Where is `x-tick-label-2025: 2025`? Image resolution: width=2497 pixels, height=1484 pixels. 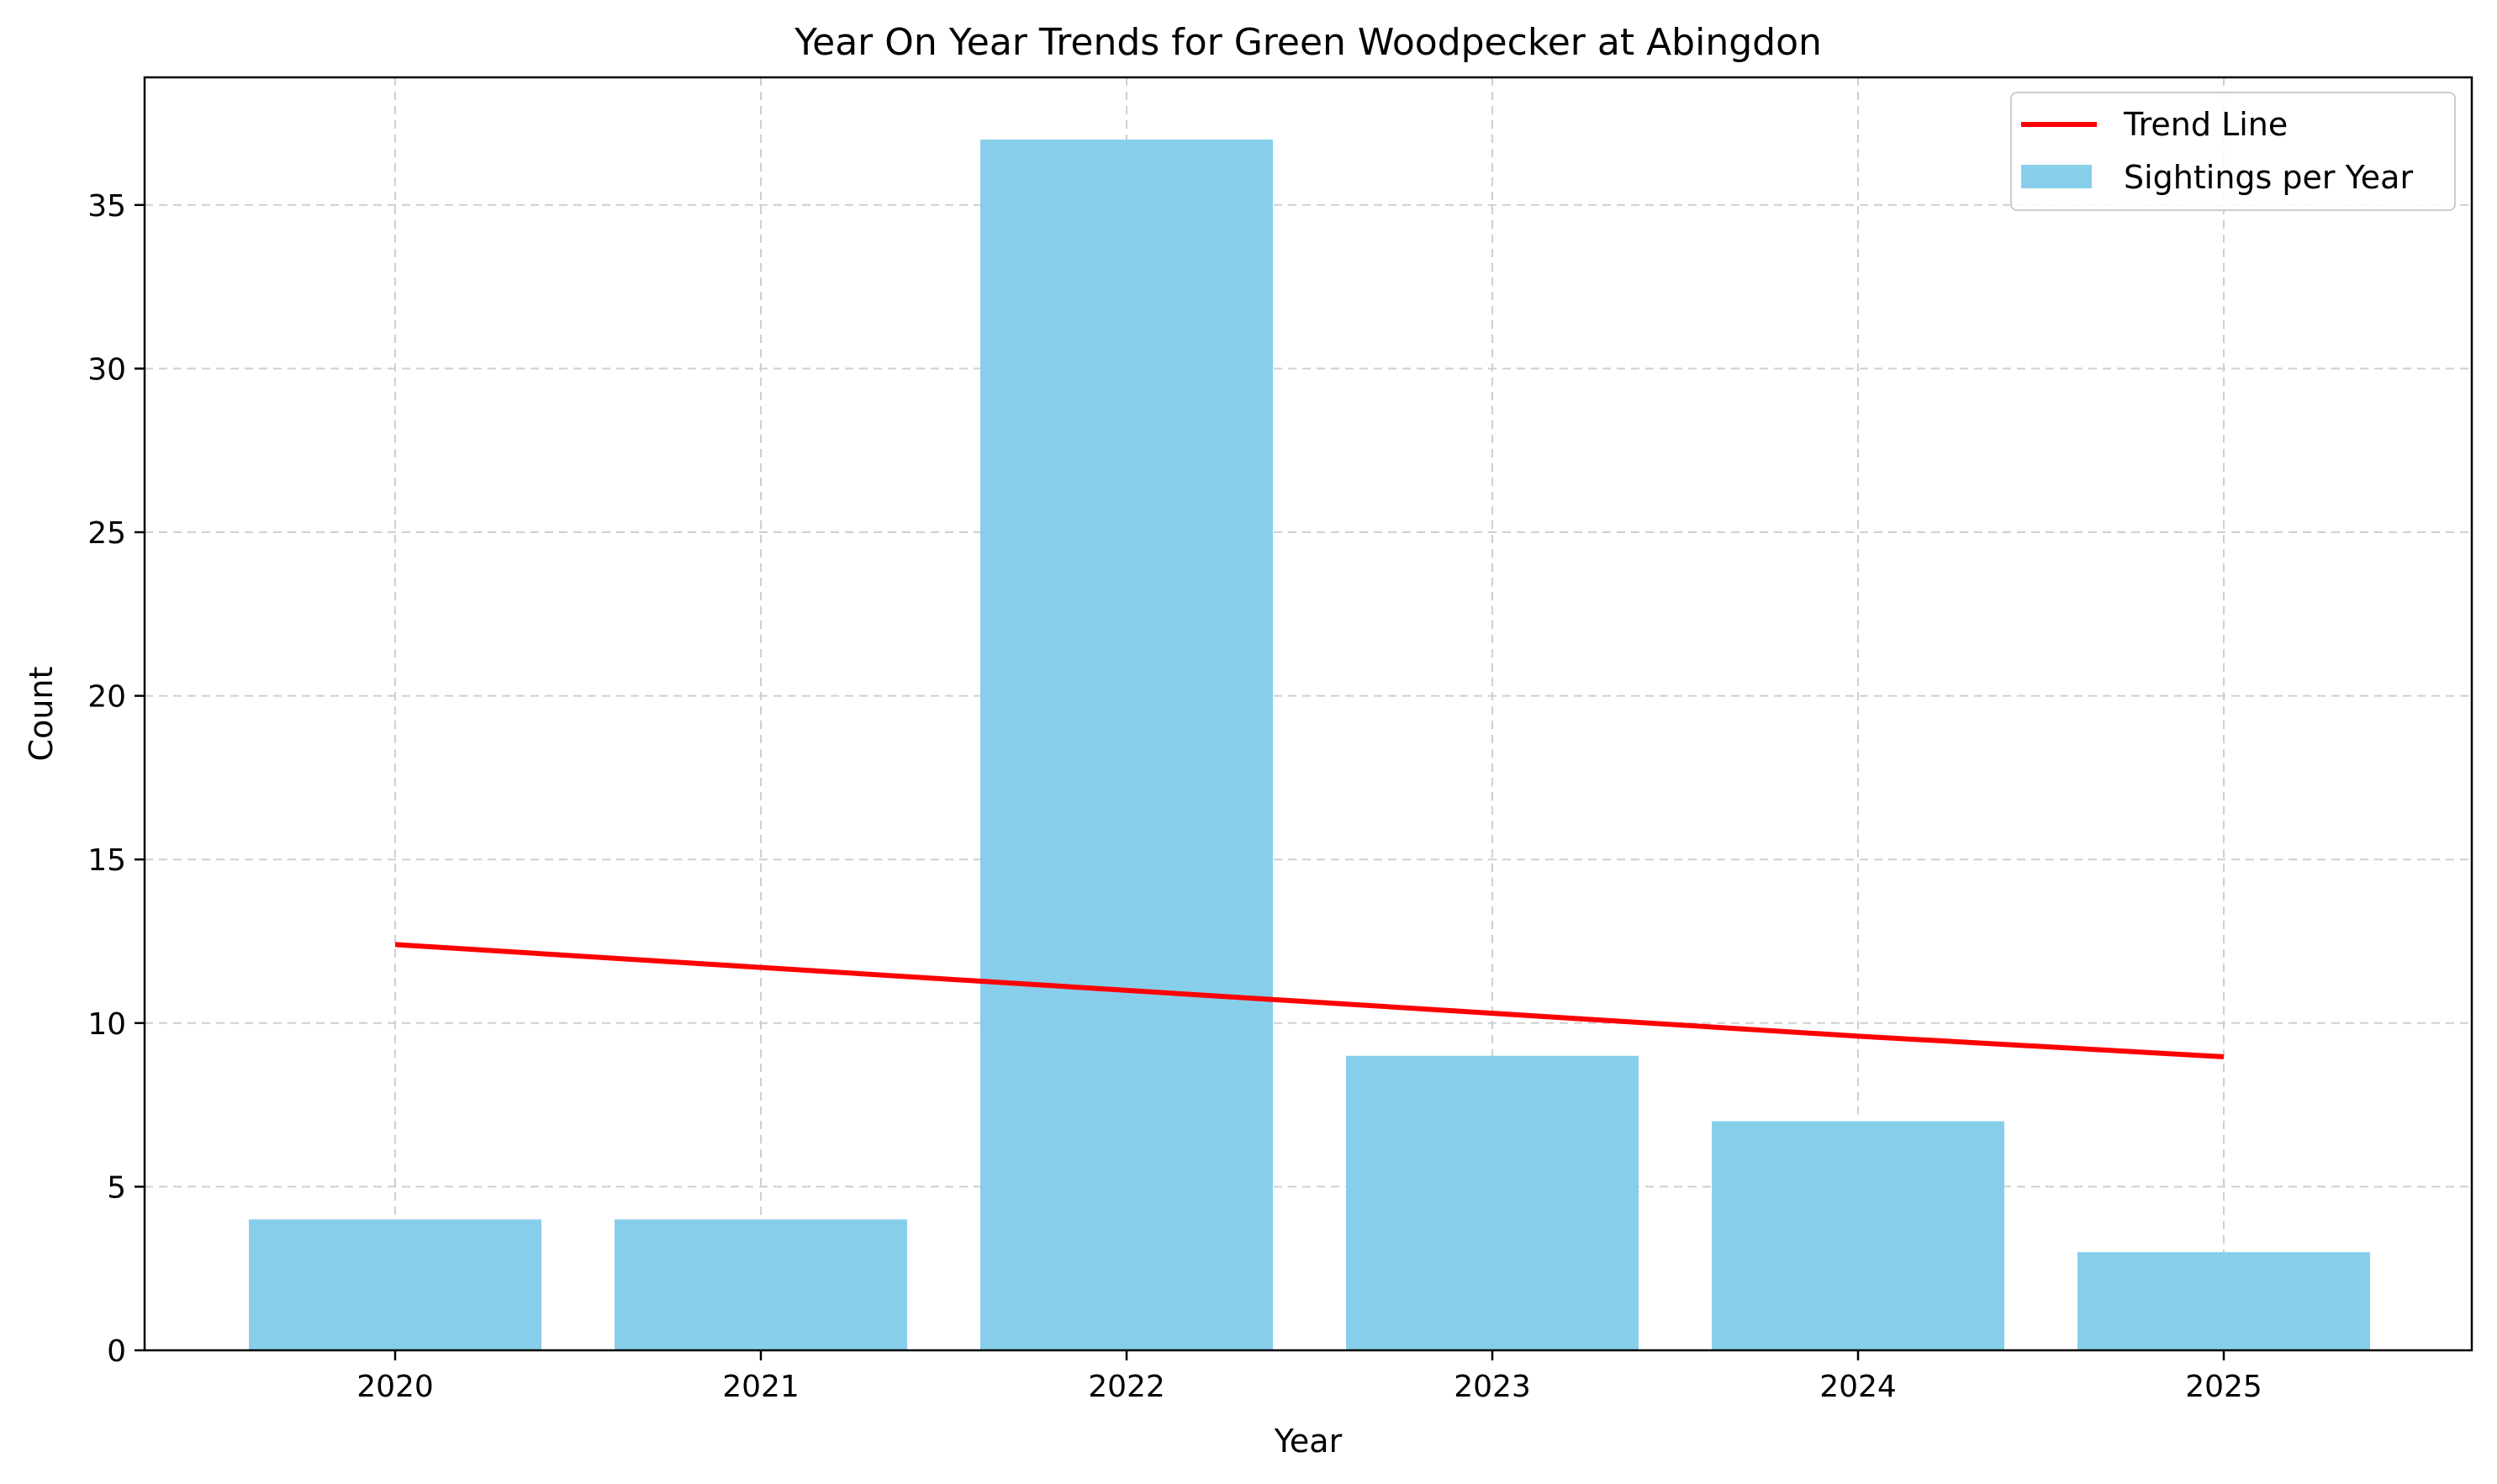
x-tick-label-2025: 2025 is located at coordinates (2223, 1387).